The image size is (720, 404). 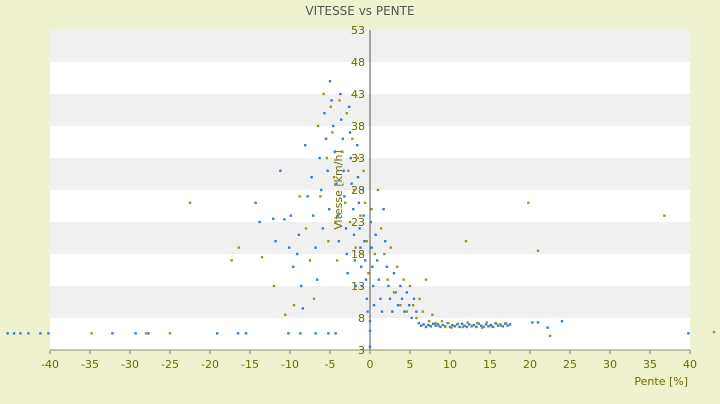 What do you see at coordinates (130, 364) in the screenshot?
I see `x-tick-label: -30` at bounding box center [130, 364].